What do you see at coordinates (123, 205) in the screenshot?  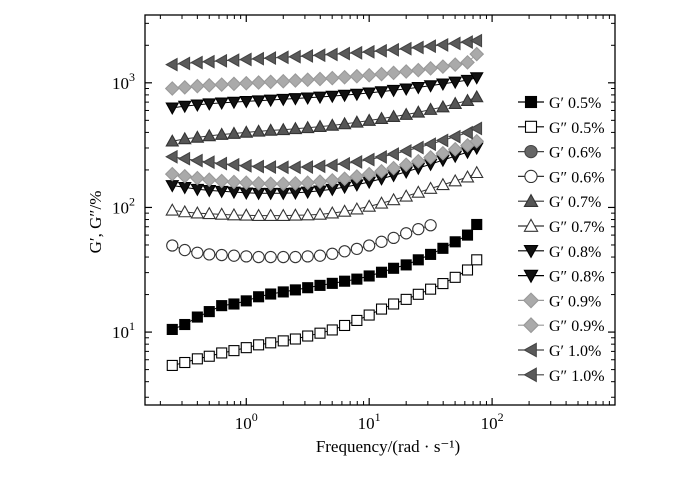 I see `y-tick-label: 10²` at bounding box center [123, 205].